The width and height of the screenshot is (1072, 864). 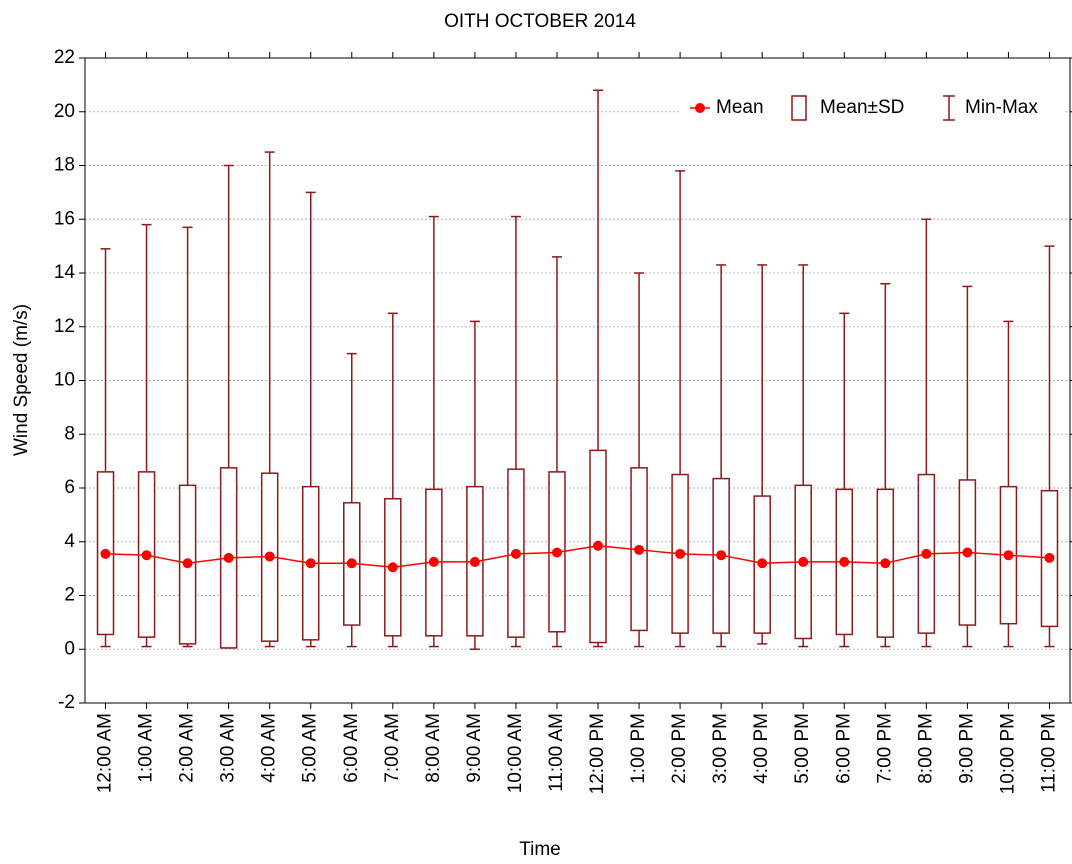 What do you see at coordinates (802, 748) in the screenshot?
I see `x-tick-label: 5:00 PM` at bounding box center [802, 748].